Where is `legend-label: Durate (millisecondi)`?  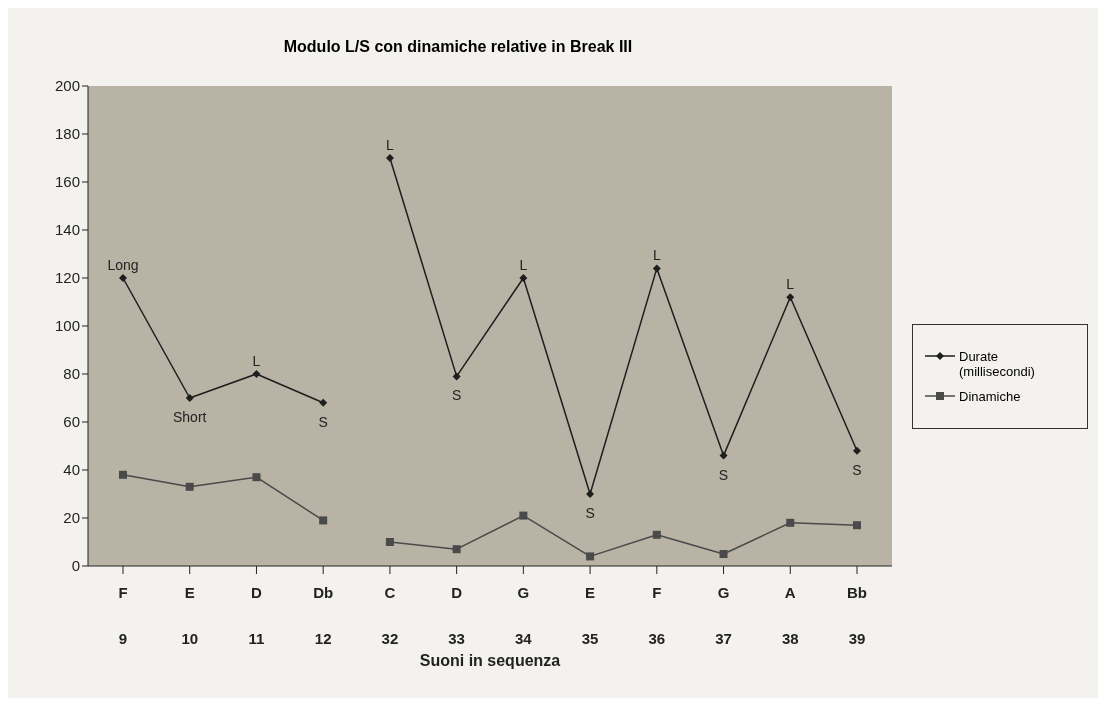
legend-label: Durate (millisecondi) is located at coordinates (997, 363).